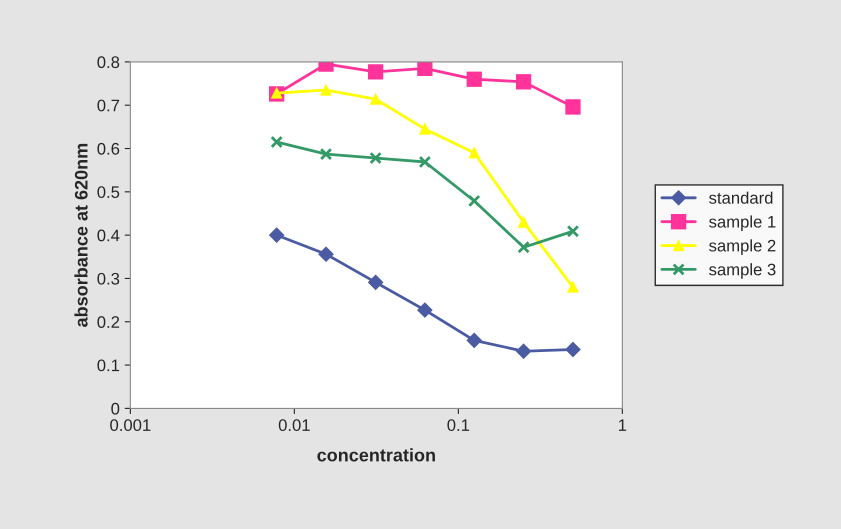 The height and width of the screenshot is (529, 841). What do you see at coordinates (742, 223) in the screenshot?
I see `legend-label: sample 1` at bounding box center [742, 223].